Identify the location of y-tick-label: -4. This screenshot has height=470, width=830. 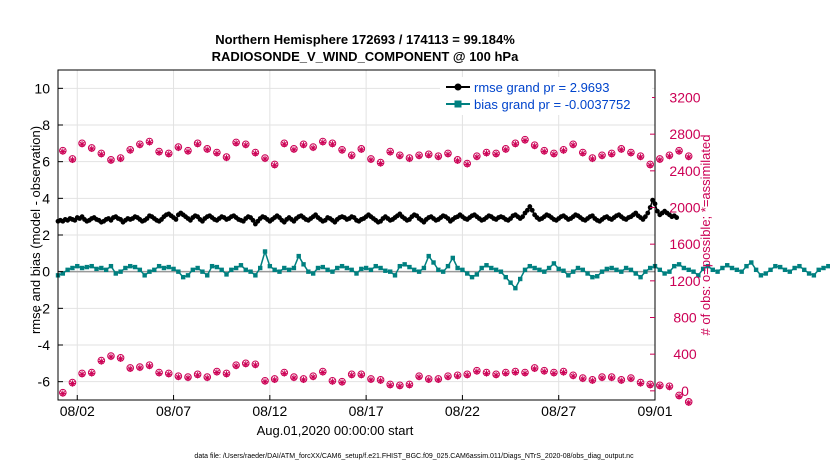
(44, 345).